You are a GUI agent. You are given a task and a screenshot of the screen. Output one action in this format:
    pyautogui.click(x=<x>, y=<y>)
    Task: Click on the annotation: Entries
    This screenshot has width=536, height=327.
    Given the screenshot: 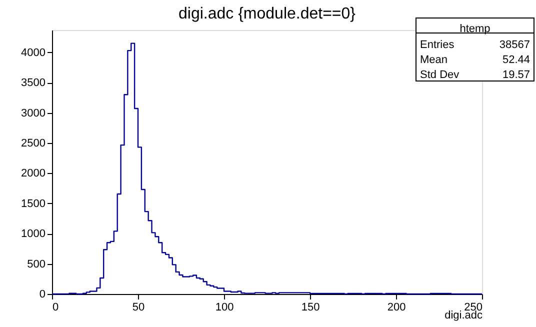 What is the action you would take?
    pyautogui.click(x=437, y=45)
    